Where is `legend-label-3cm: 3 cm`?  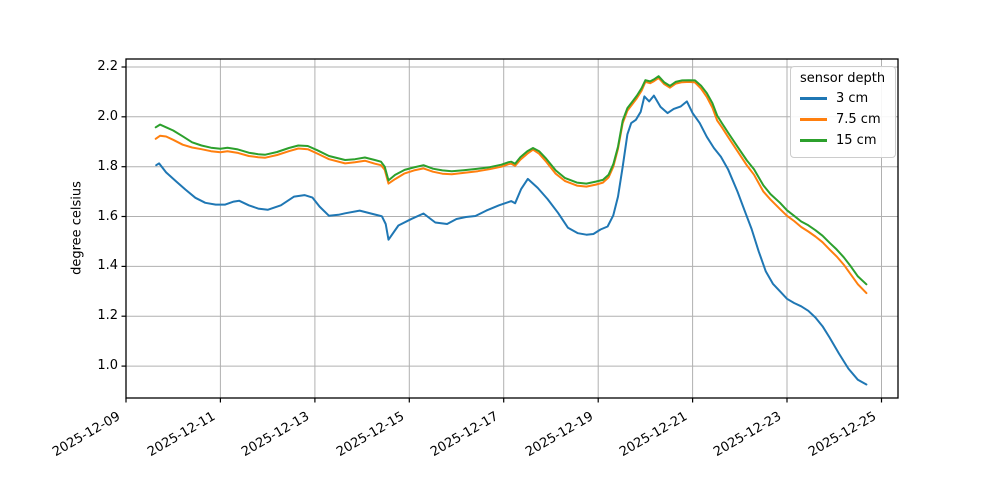
legend-label-3cm: 3 cm is located at coordinates (852, 98).